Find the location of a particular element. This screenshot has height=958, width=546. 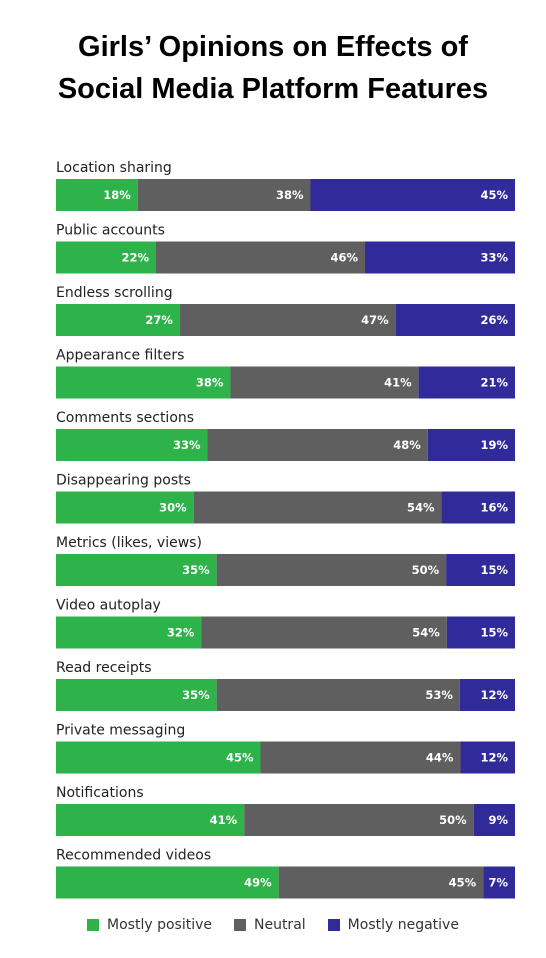

category-label: Private messaging is located at coordinates (120, 731).